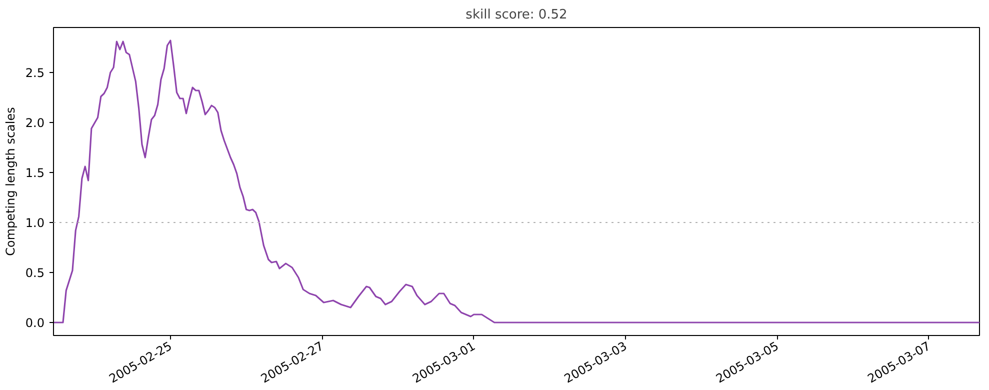 This screenshot has height=390, width=989. Describe the element at coordinates (35, 273) in the screenshot. I see `y-tick-label: 0.5` at that location.